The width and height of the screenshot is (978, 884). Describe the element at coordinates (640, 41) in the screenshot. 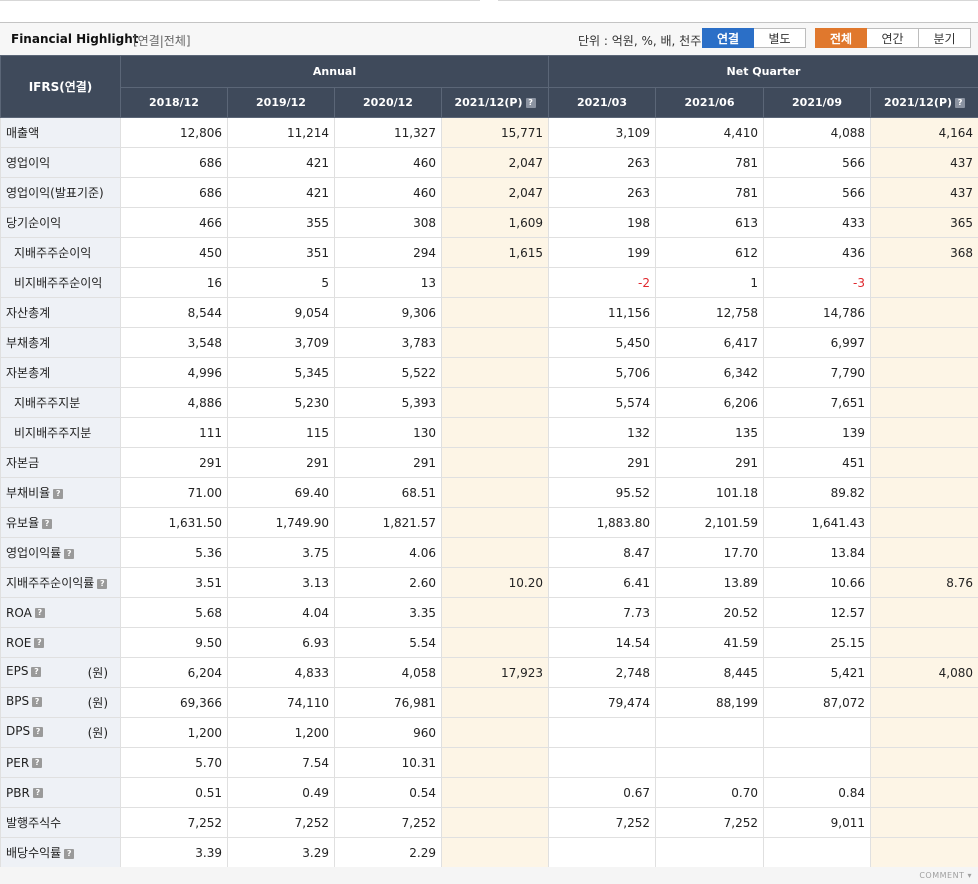

I see `unit-label: 단위 : 억원, %, 배, 천주` at that location.